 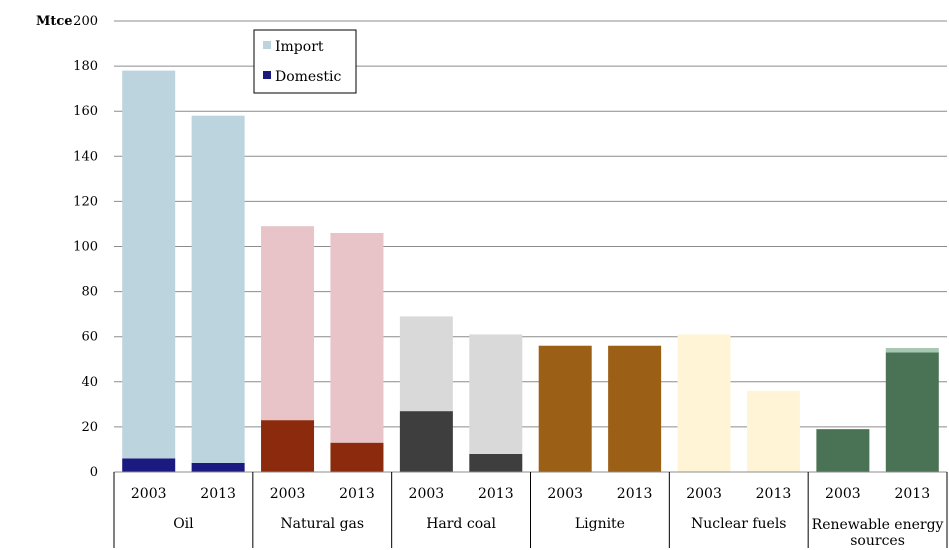 What do you see at coordinates (89, 382) in the screenshot?
I see `y-tick-label: 40` at bounding box center [89, 382].